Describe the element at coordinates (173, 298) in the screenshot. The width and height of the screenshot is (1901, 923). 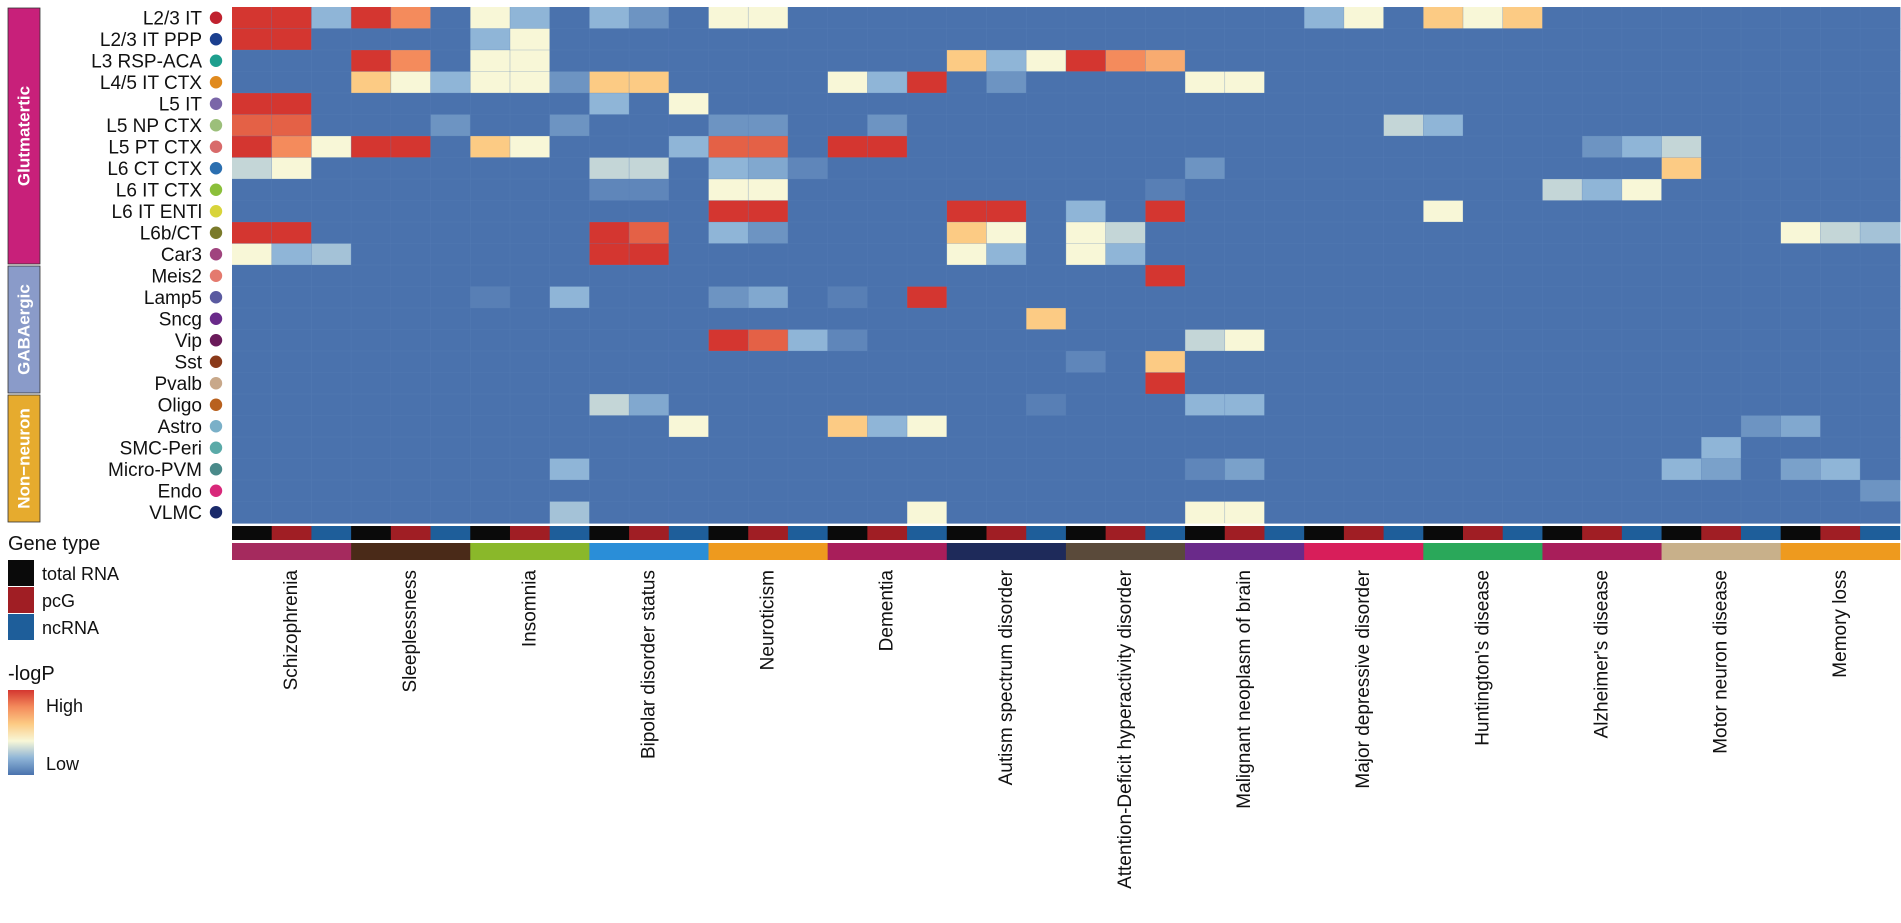
I see `row-label-lamp5: Lamp5` at that location.